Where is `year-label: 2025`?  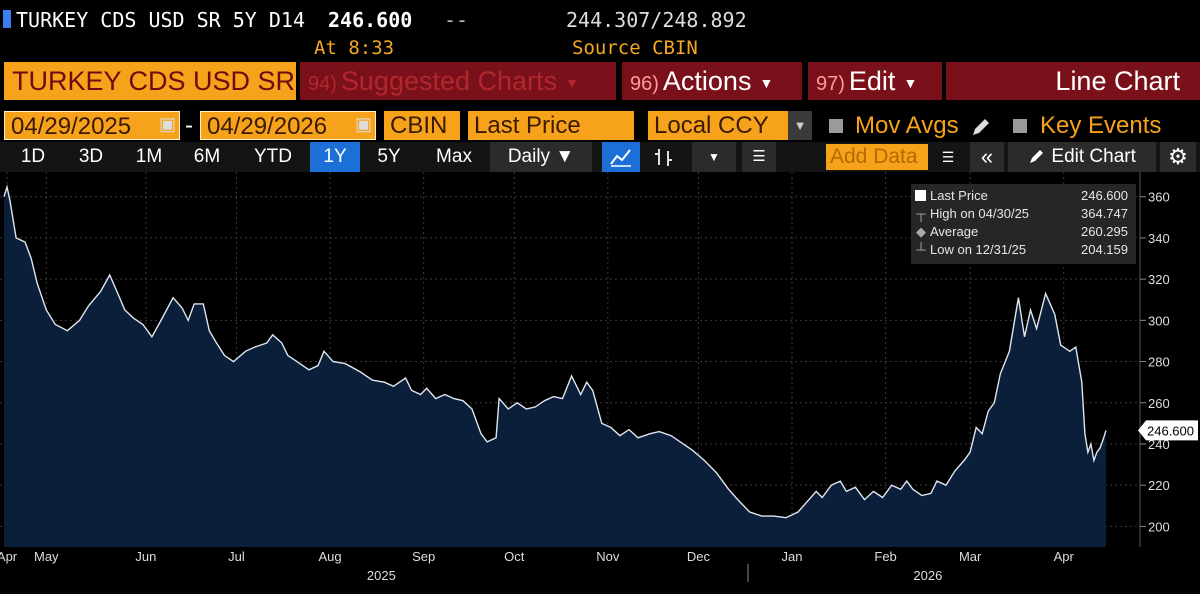
year-label: 2025 is located at coordinates (381, 575).